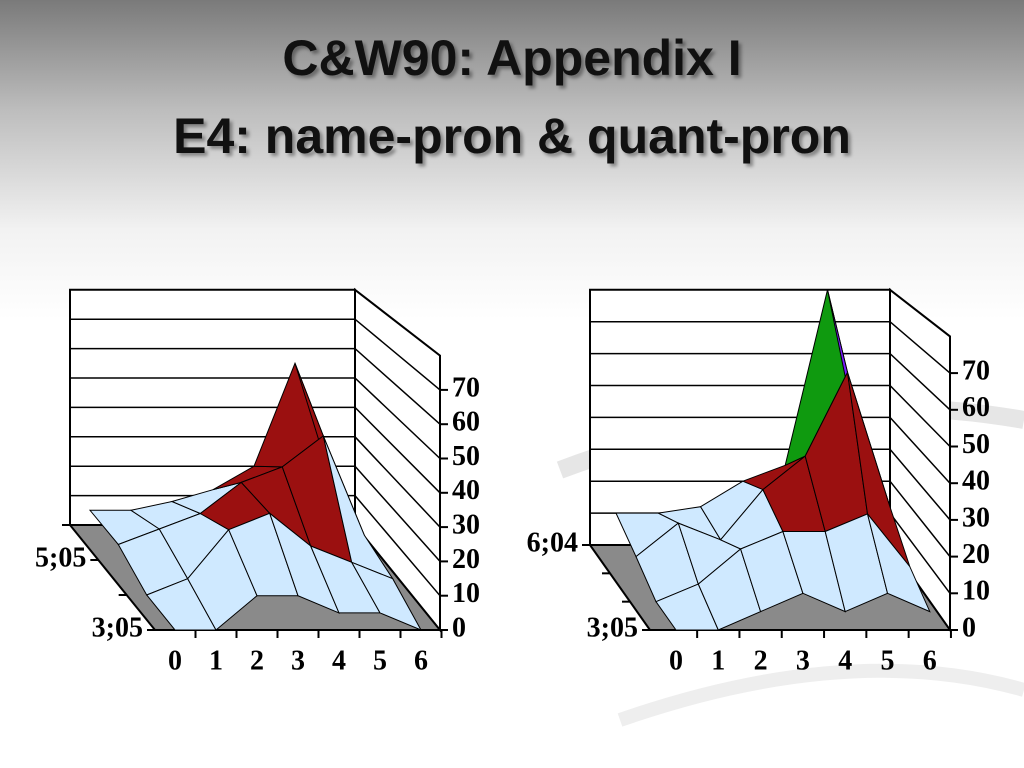 Image resolution: width=1024 pixels, height=768 pixels. What do you see at coordinates (820, 695) in the screenshot?
I see `swoosh` at bounding box center [820, 695].